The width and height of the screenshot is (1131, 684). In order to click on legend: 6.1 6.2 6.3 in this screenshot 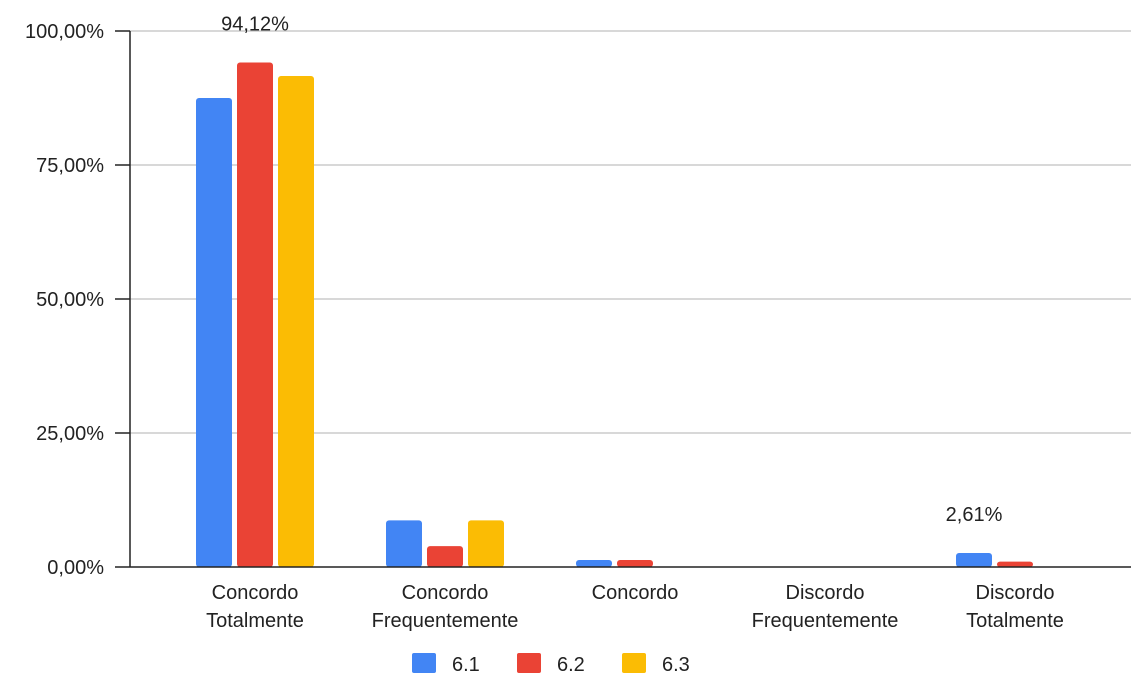, I will do `click(551, 664)`.